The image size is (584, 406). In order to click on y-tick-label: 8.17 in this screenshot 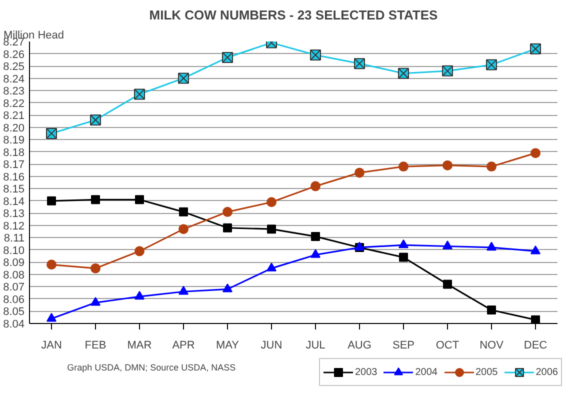, I will do `click(14, 165)`.